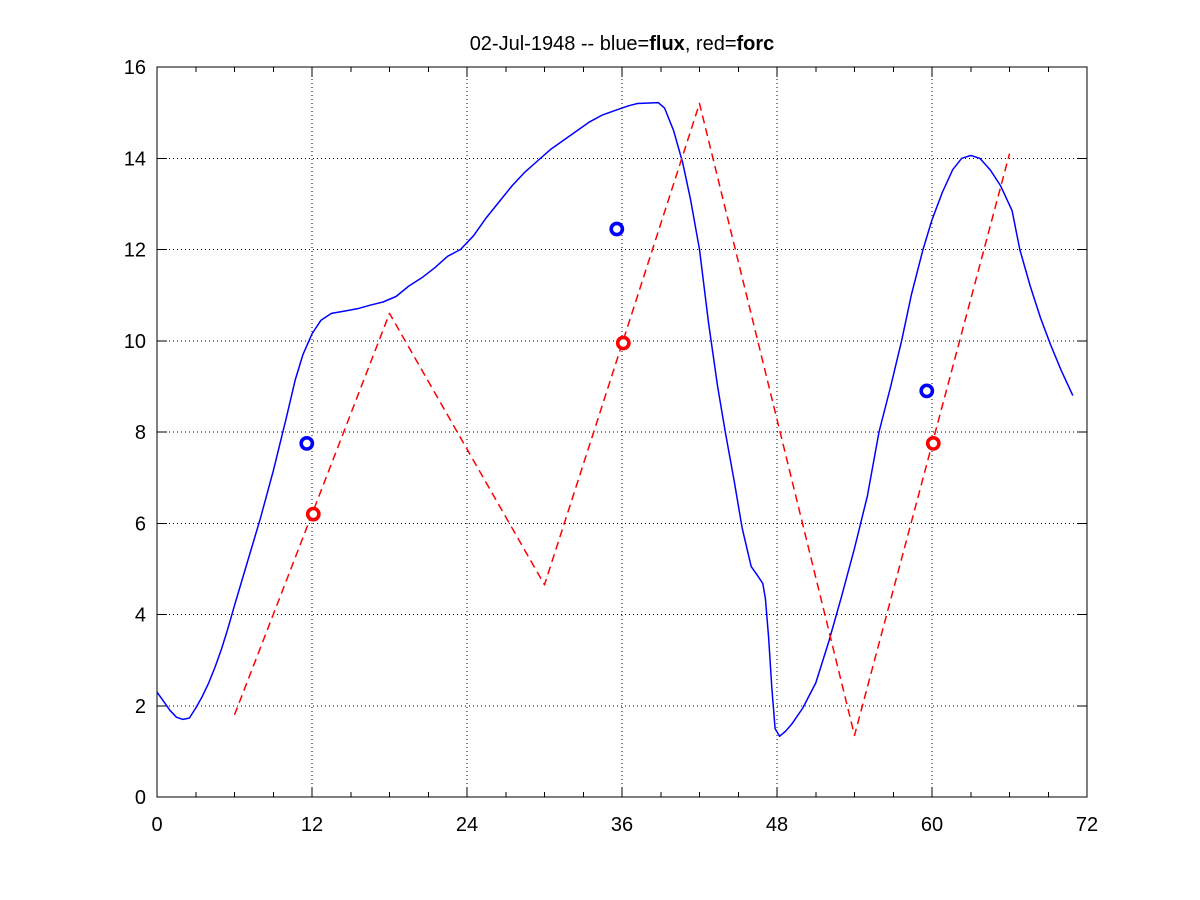  What do you see at coordinates (667, 44) in the screenshot?
I see `chart-title-part: flux` at bounding box center [667, 44].